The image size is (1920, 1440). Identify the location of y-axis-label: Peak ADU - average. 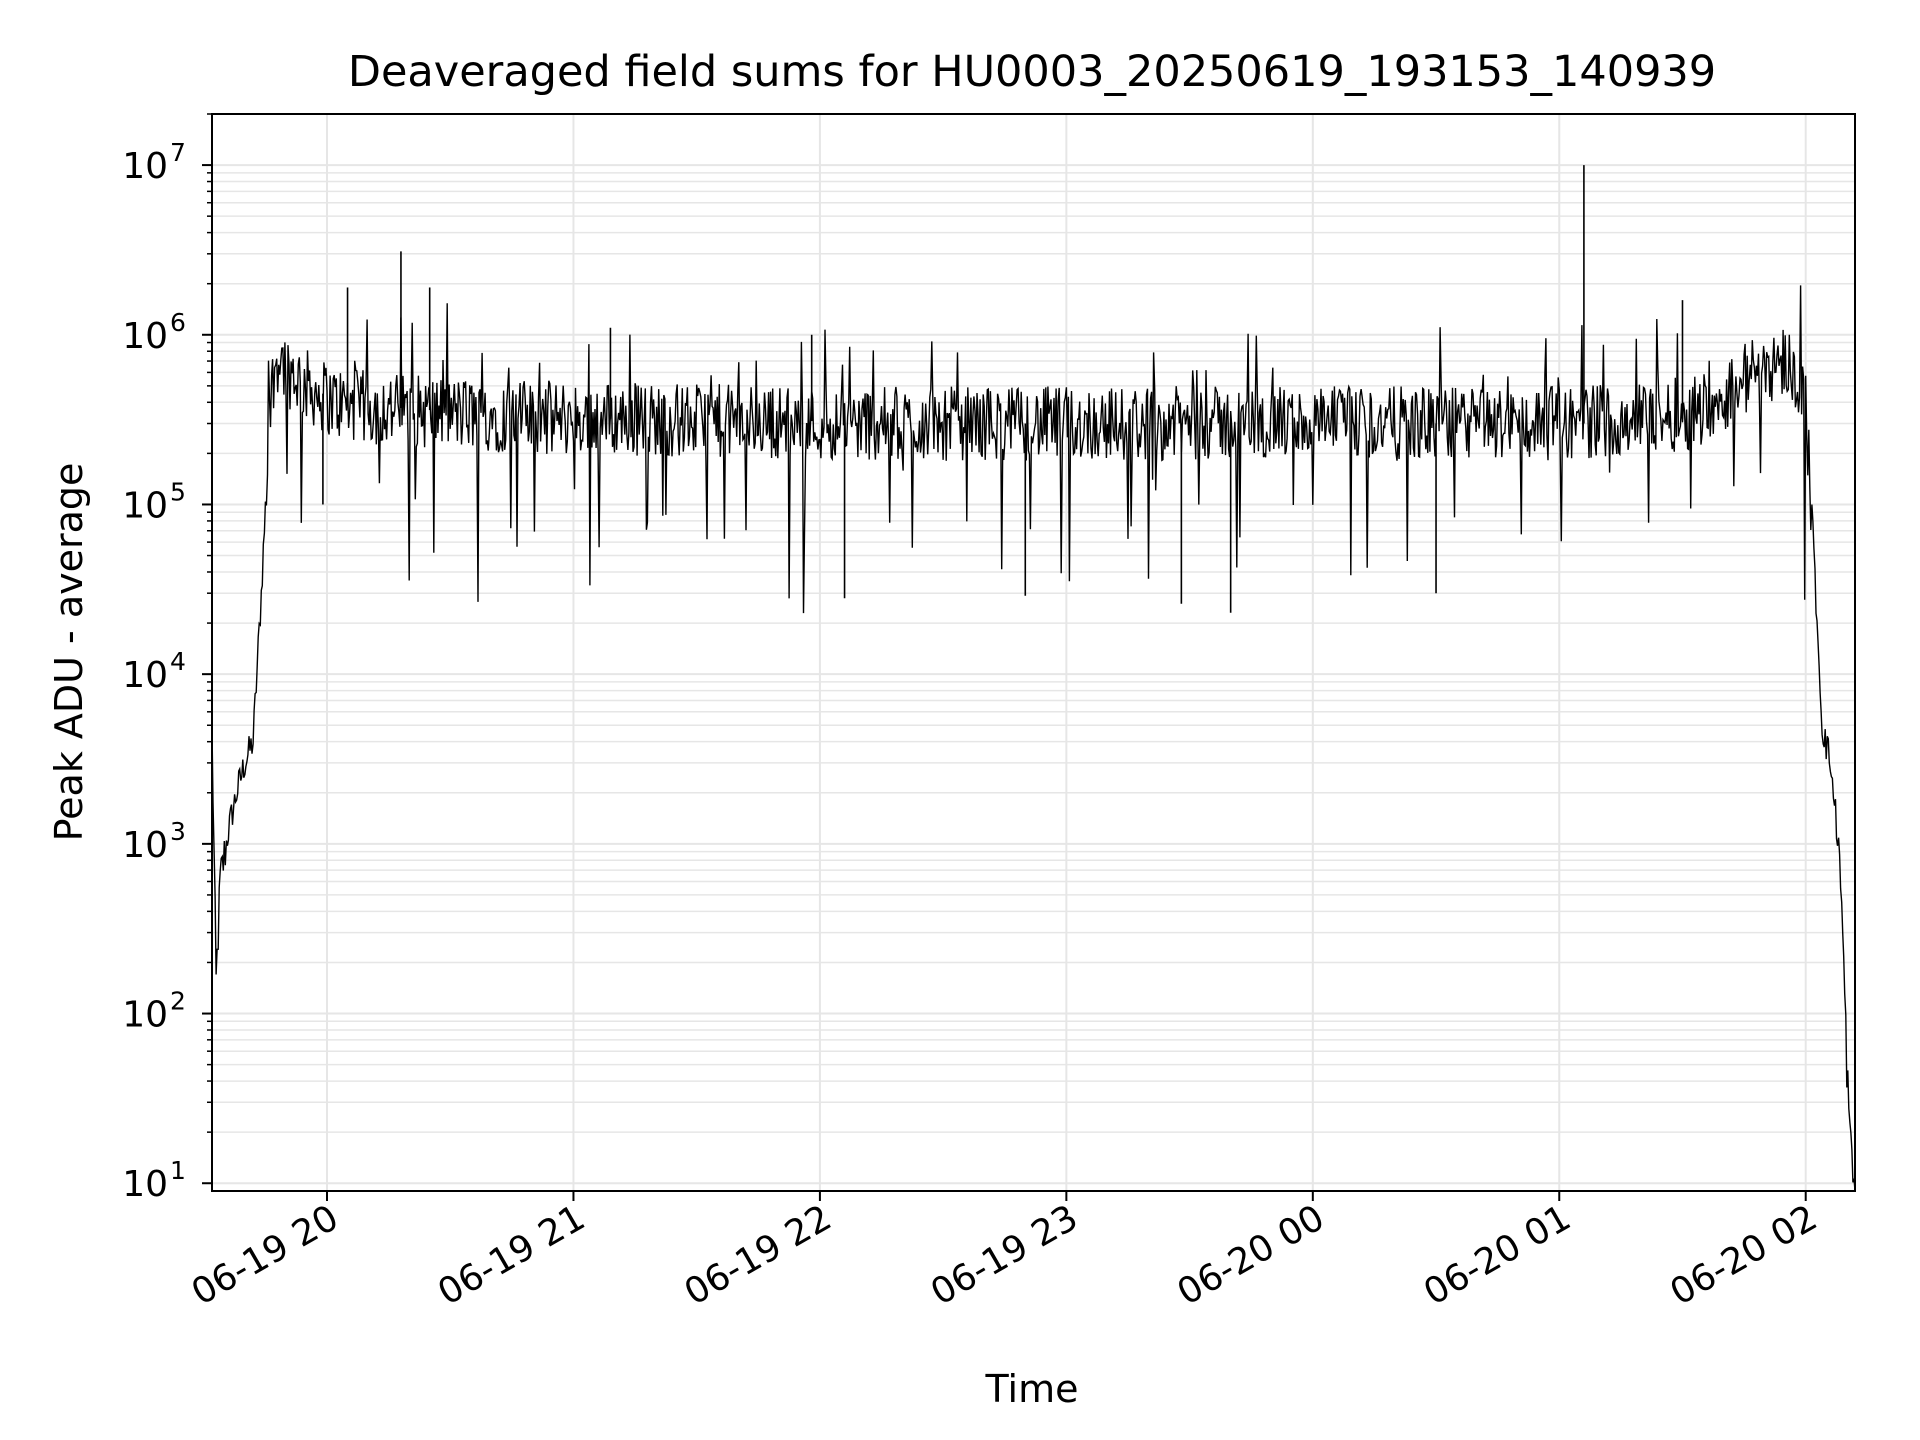
(69, 652).